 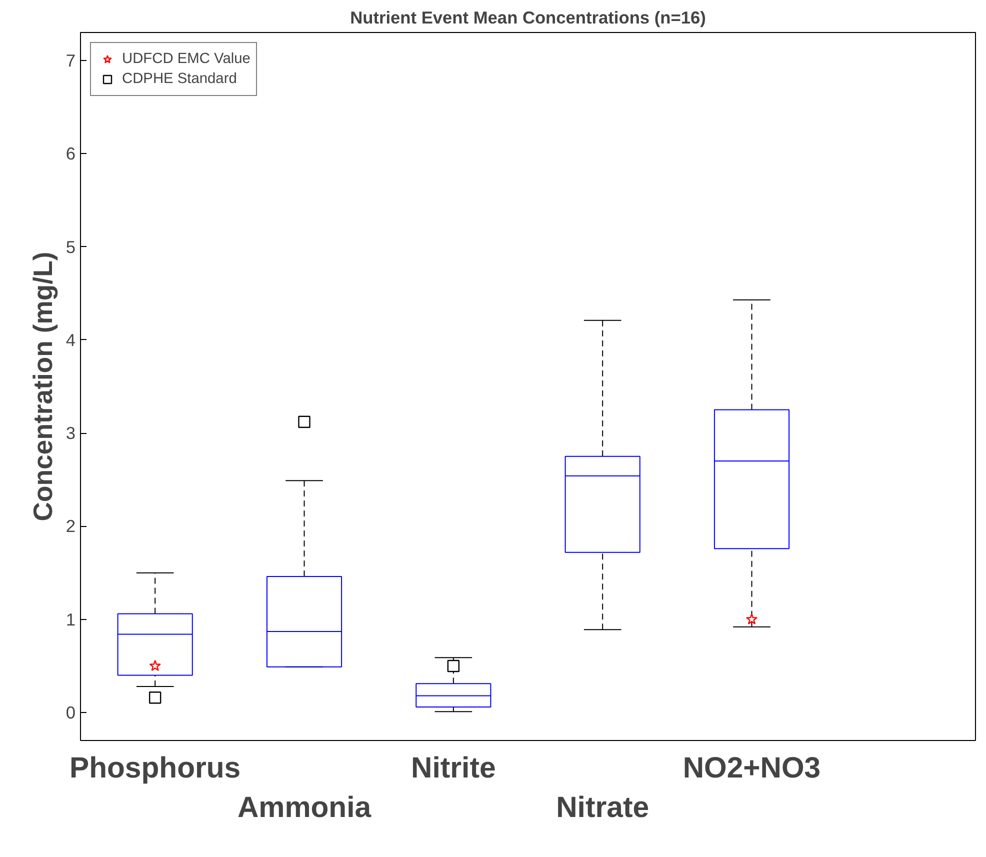 What do you see at coordinates (528, 18) in the screenshot?
I see `chart-title: Nutrient Event Mean Concentrations (n=16)` at bounding box center [528, 18].